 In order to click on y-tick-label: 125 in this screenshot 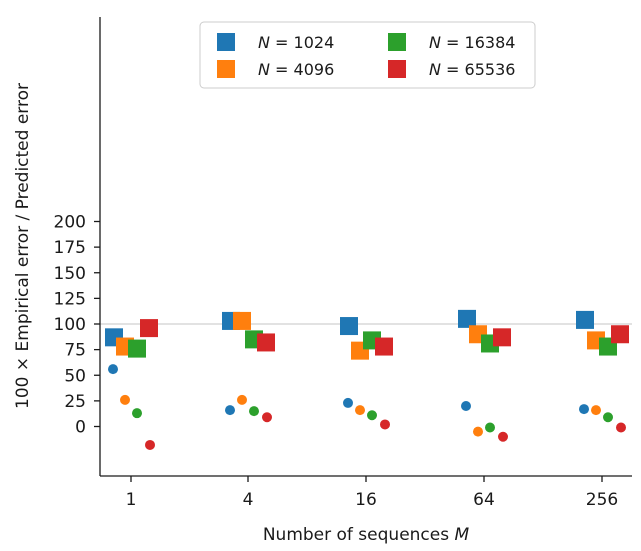, I will do `click(70, 299)`.